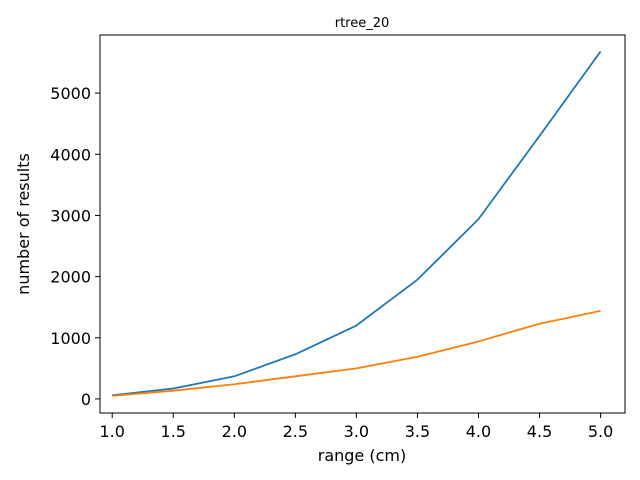 Image resolution: width=640 pixels, height=480 pixels. What do you see at coordinates (417, 431) in the screenshot?
I see `x-tick-label: 3.5` at bounding box center [417, 431].